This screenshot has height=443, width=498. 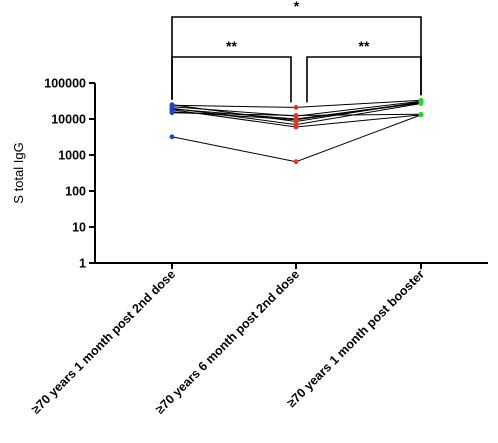 I want to click on x-category-label: ≥70 years 1 month post 2nd dose, so click(x=103, y=341).